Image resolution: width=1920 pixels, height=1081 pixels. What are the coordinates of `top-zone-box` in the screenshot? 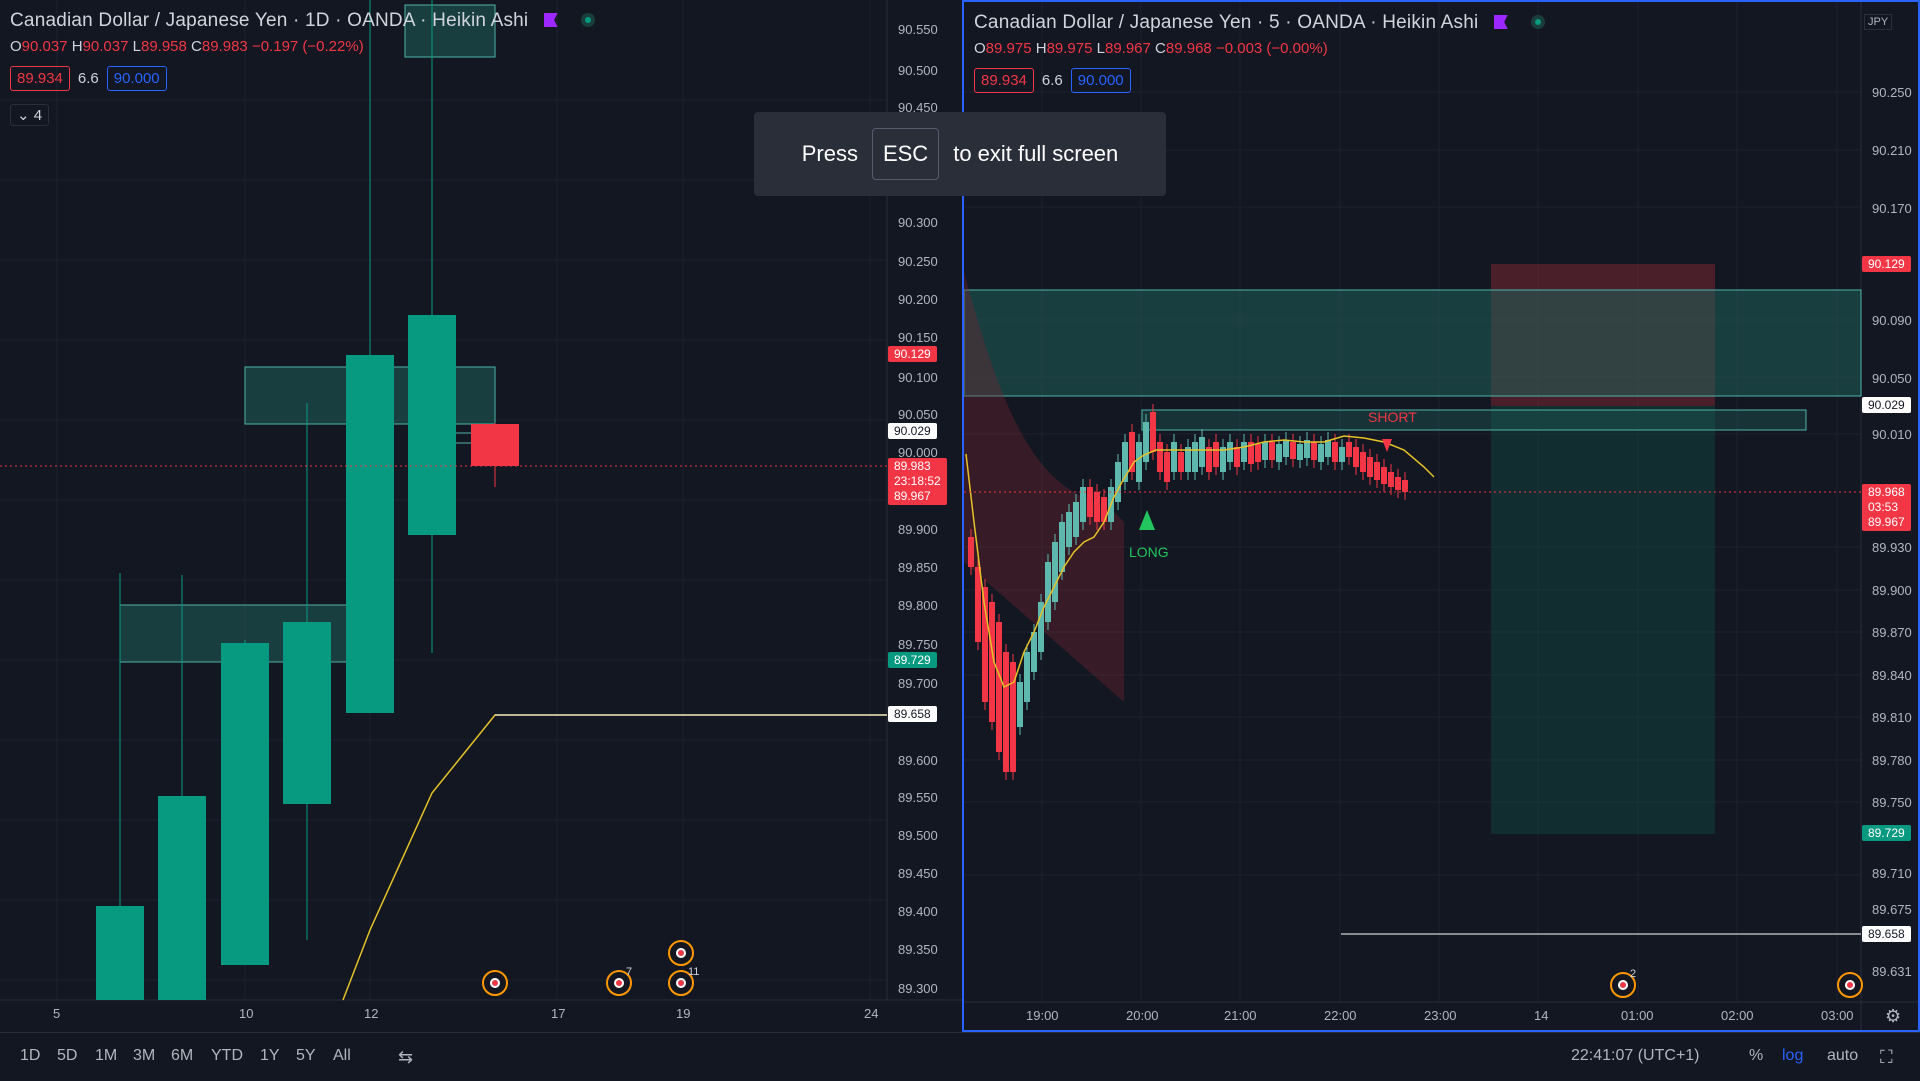 It's located at (450, 31).